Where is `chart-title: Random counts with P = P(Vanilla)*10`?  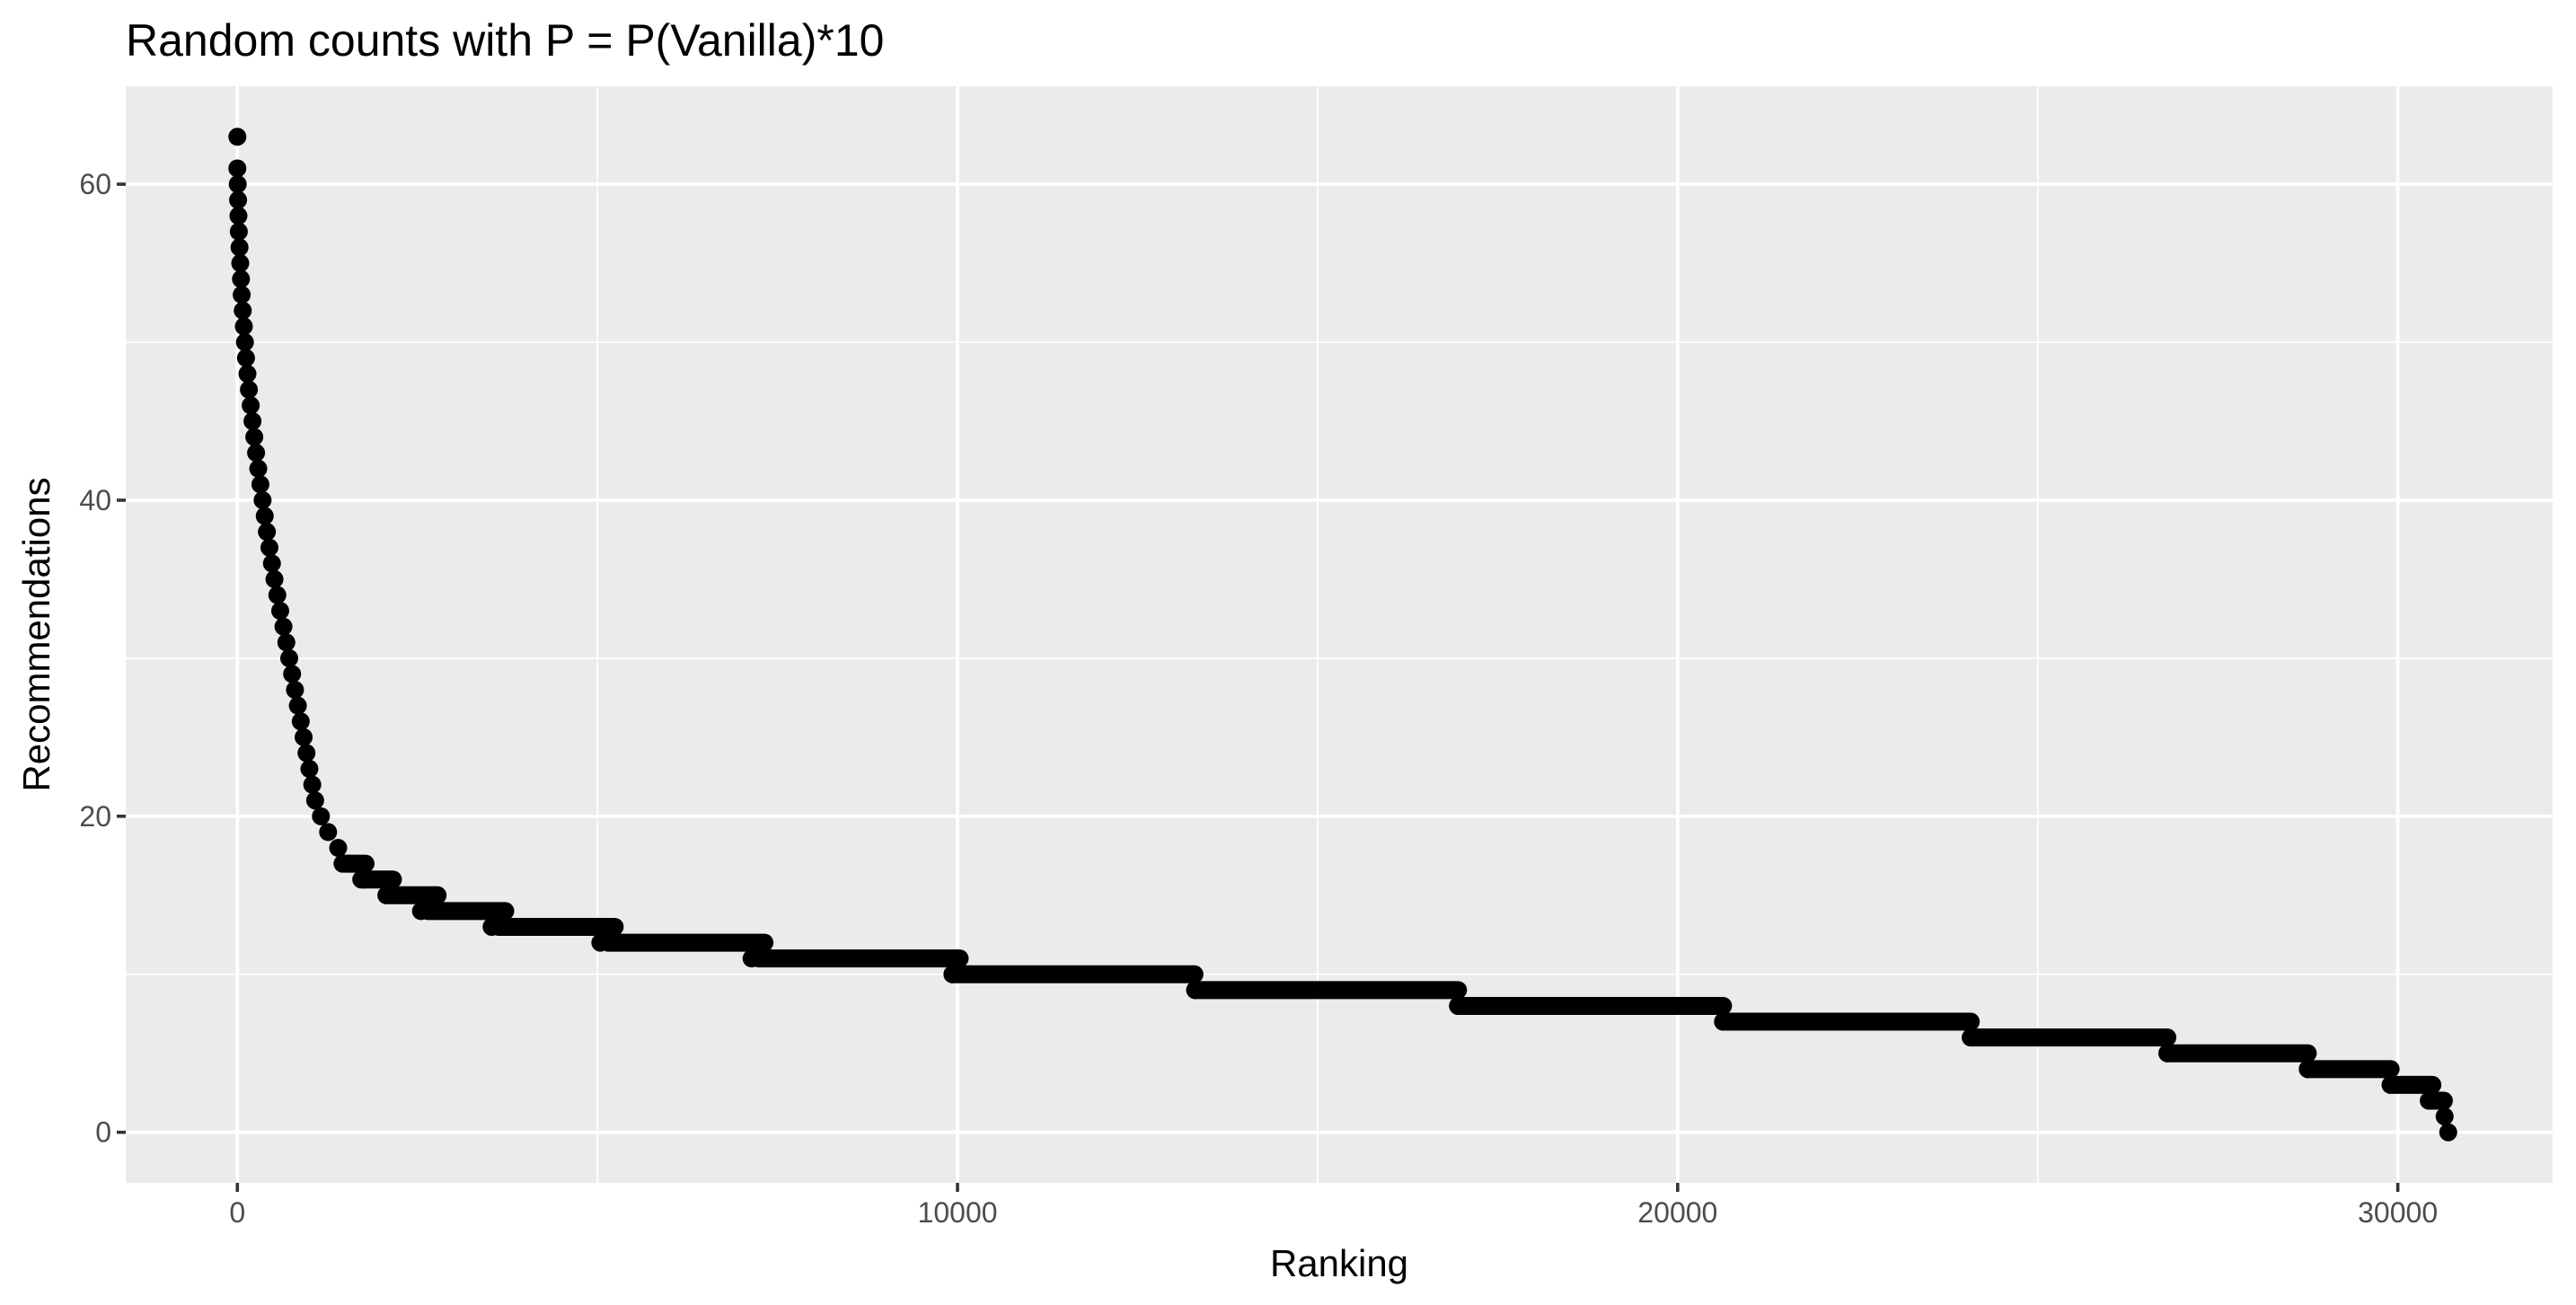
chart-title: Random counts with P = P(Vanilla)*10 is located at coordinates (505, 40).